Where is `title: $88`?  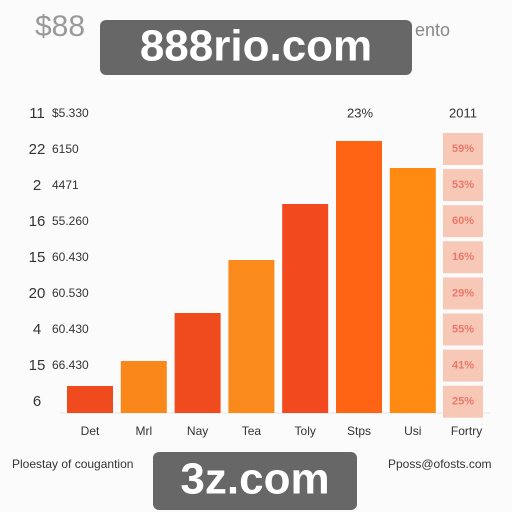 title: $88 is located at coordinates (60, 26).